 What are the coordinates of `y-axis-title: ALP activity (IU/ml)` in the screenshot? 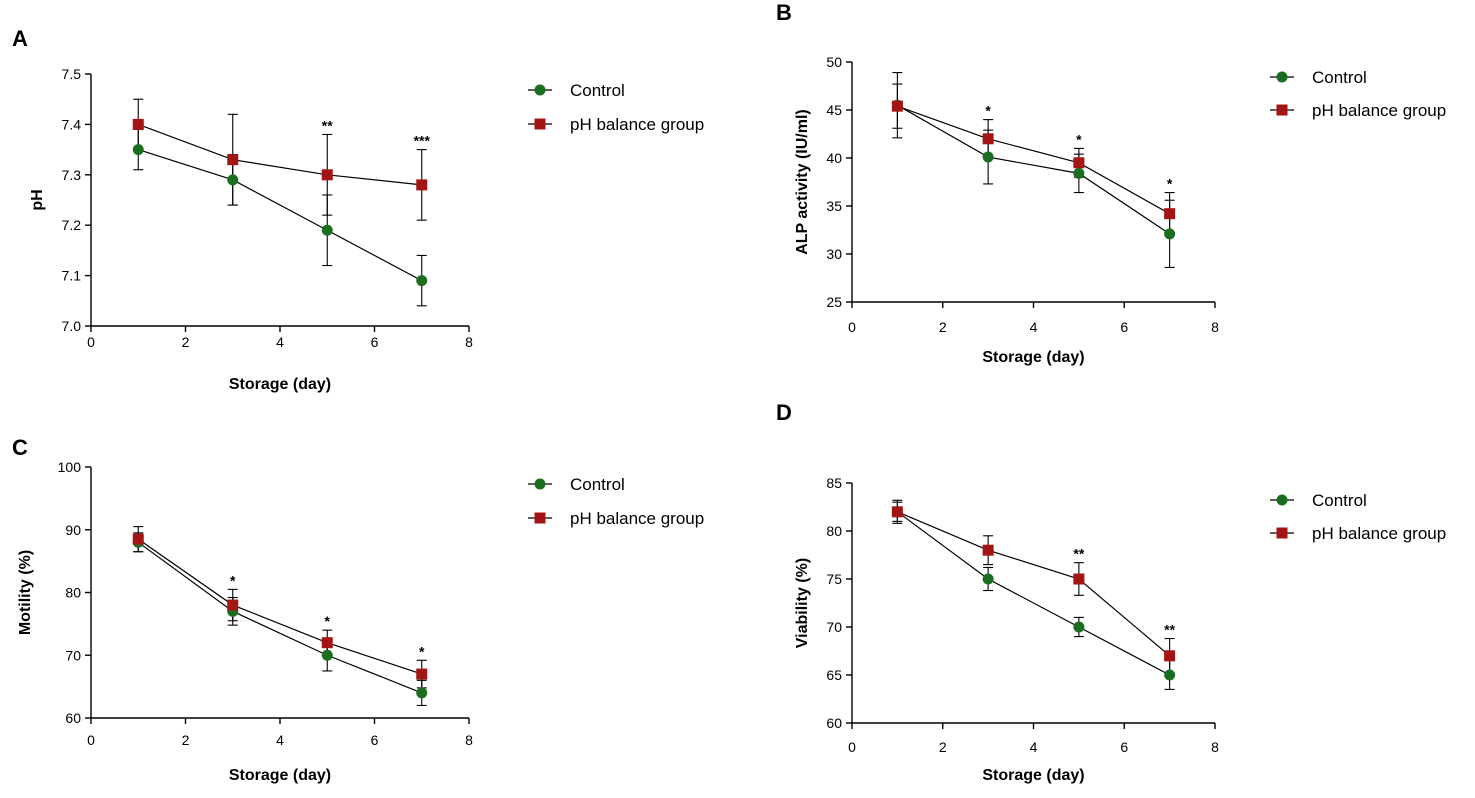 It's located at (802, 182).